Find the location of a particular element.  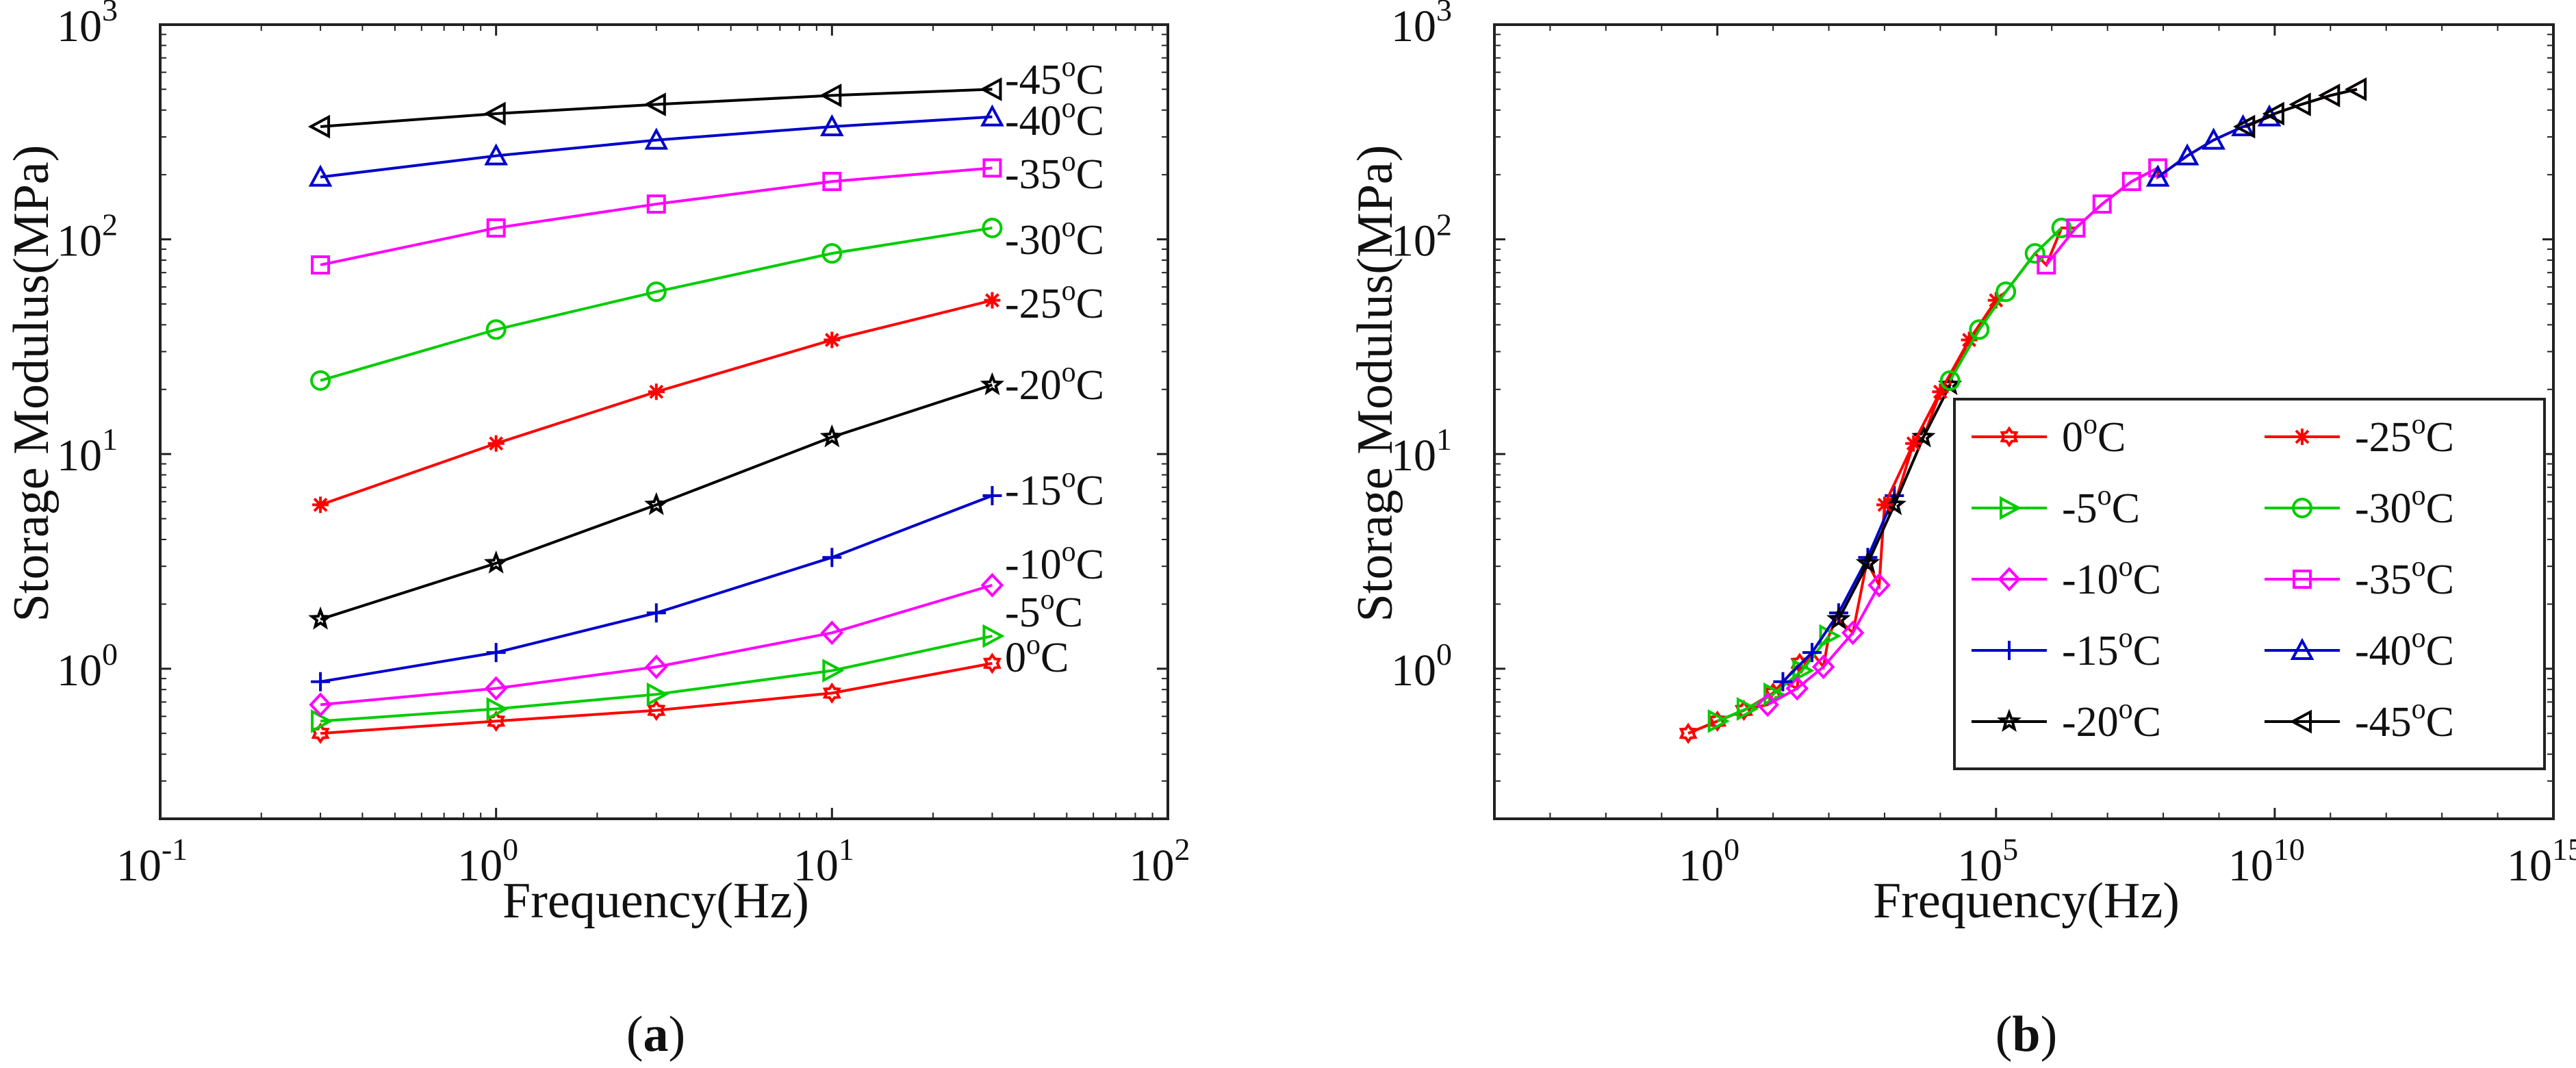

legend-box is located at coordinates (2249, 584).